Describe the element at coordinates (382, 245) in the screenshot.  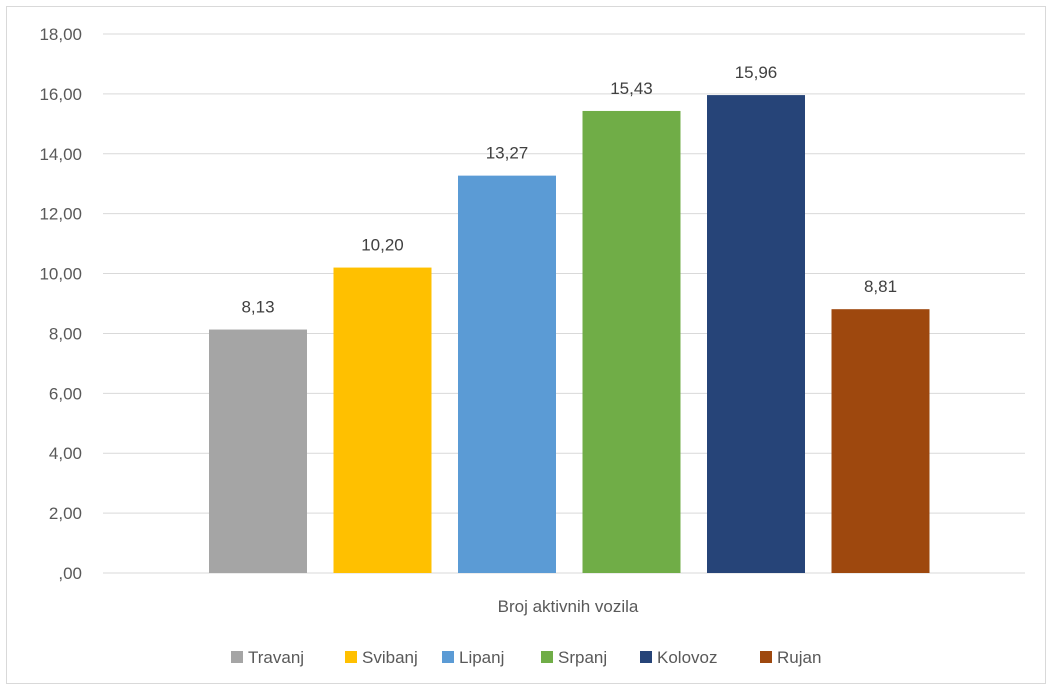
I see `data-label-svibanj: 10,20` at that location.